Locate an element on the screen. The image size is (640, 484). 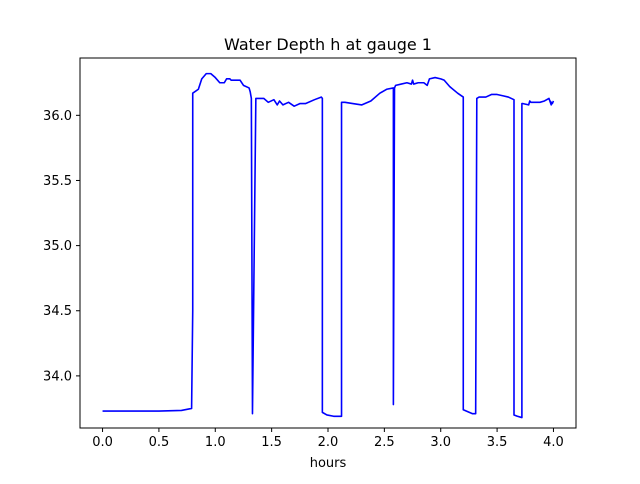
x-tick-label: 3.5 is located at coordinates (497, 442).